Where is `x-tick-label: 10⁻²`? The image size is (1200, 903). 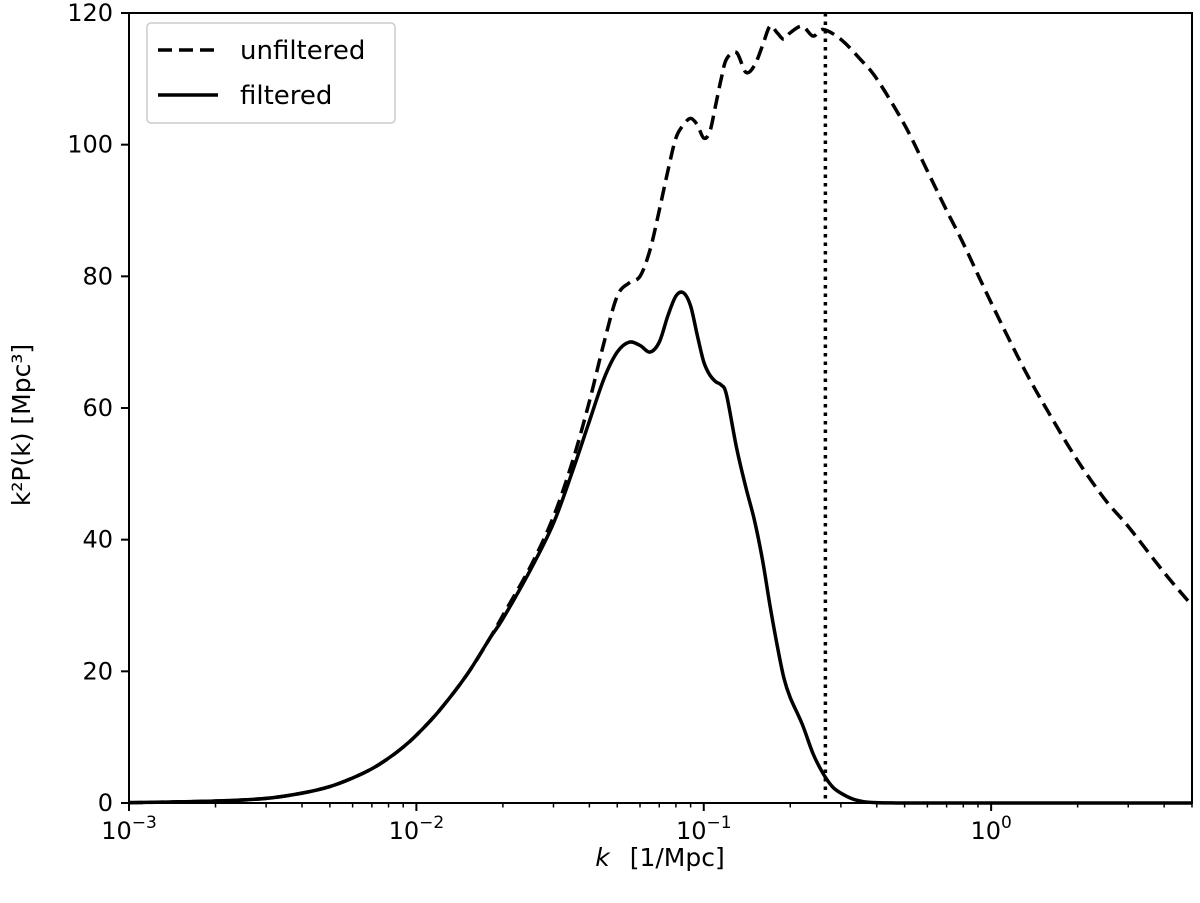
x-tick-label: 10⁻² is located at coordinates (417, 829).